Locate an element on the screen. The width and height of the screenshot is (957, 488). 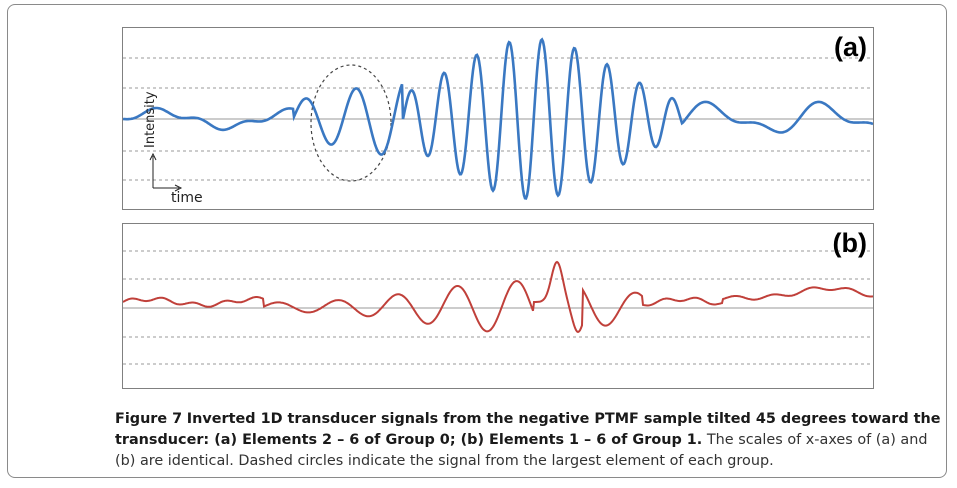
x-axis-label: time is located at coordinates (187, 198).